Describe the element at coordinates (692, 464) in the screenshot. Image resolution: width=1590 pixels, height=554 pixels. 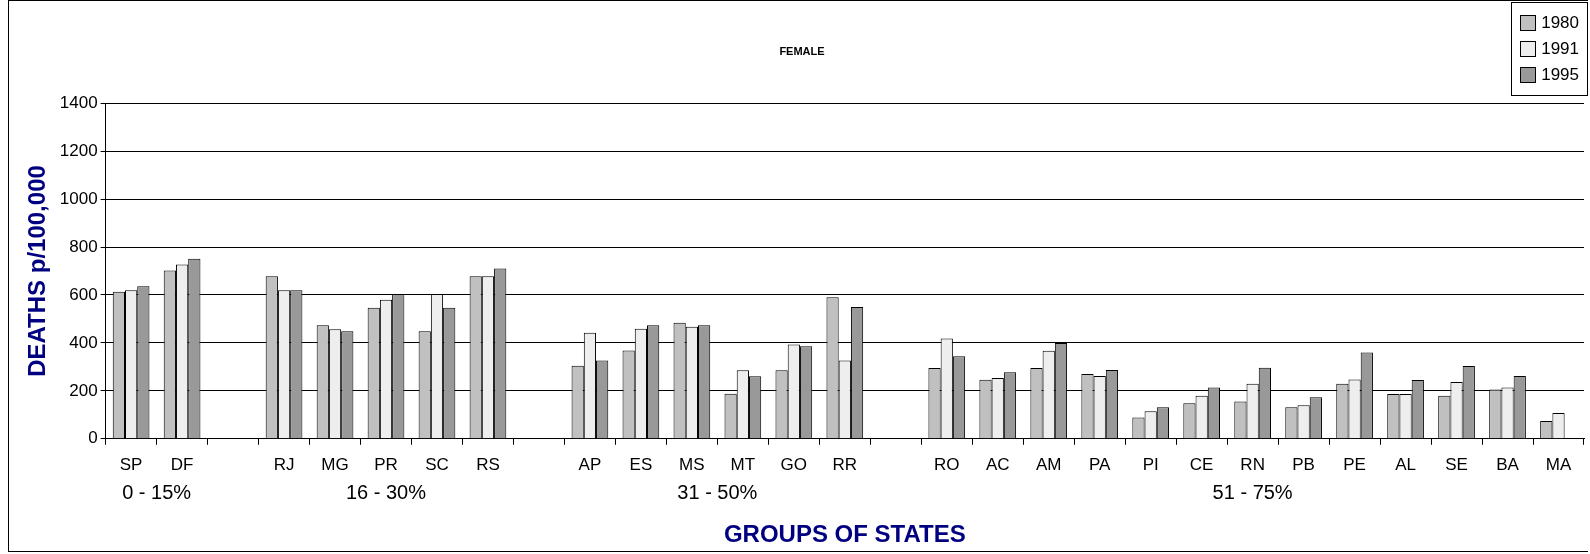
I see `x-tick-label: MS` at that location.